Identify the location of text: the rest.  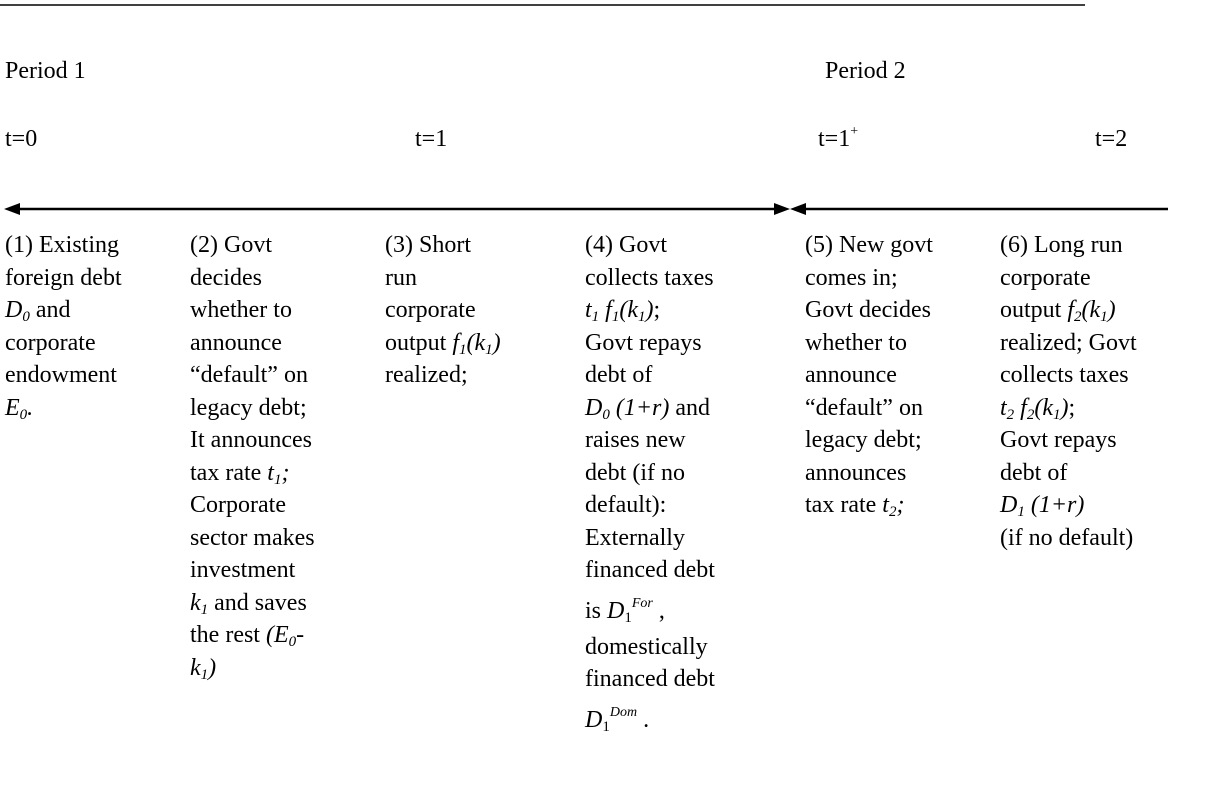
(228, 635).